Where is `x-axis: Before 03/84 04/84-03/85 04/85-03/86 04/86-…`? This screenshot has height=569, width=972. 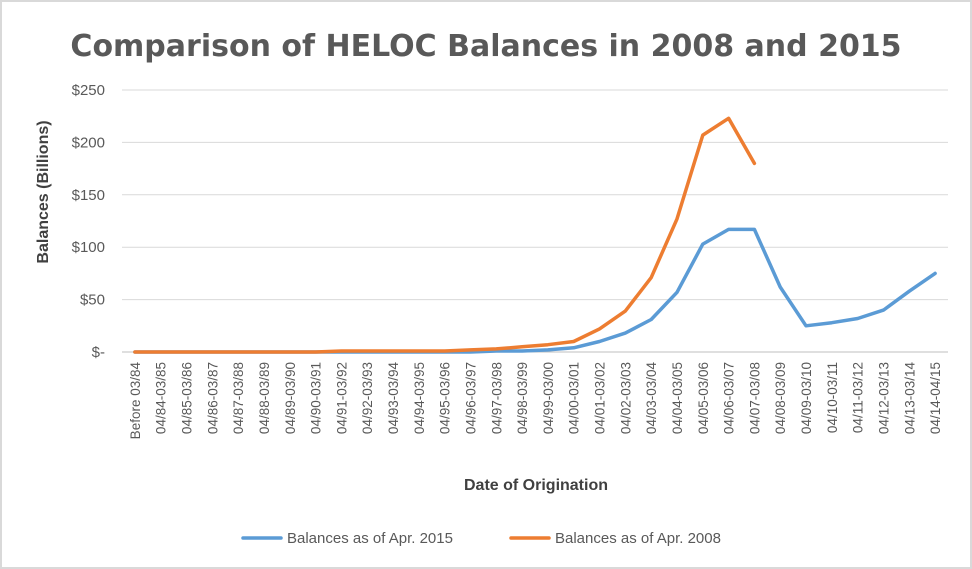 x-axis: Before 03/84 04/84-03/85 04/85-03/86 04/86-… is located at coordinates (535, 401).